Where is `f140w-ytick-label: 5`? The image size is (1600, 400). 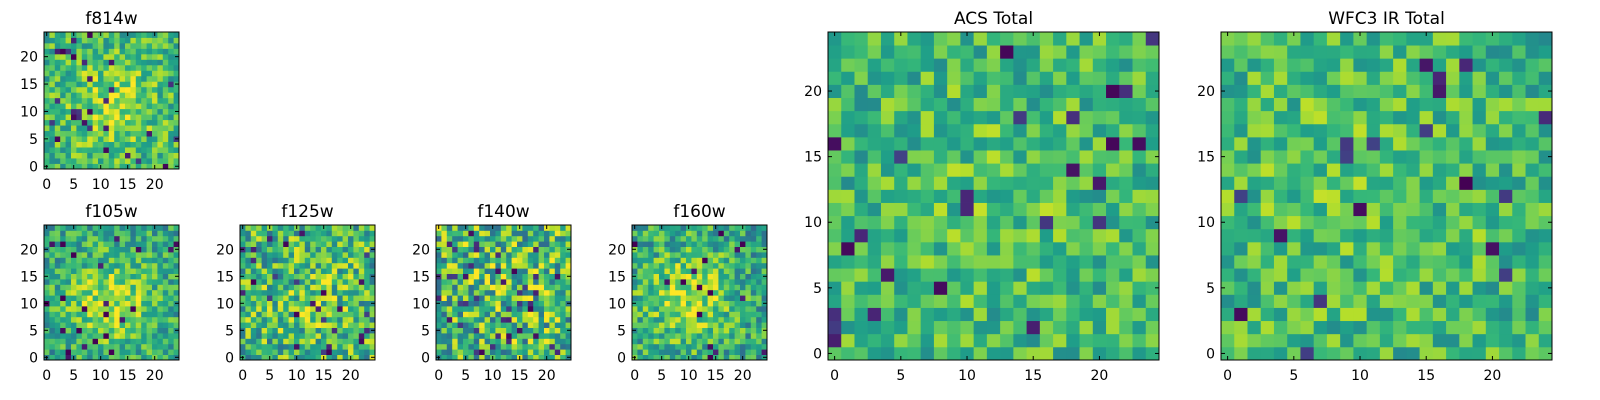
f140w-ytick-label: 5 is located at coordinates (425, 331).